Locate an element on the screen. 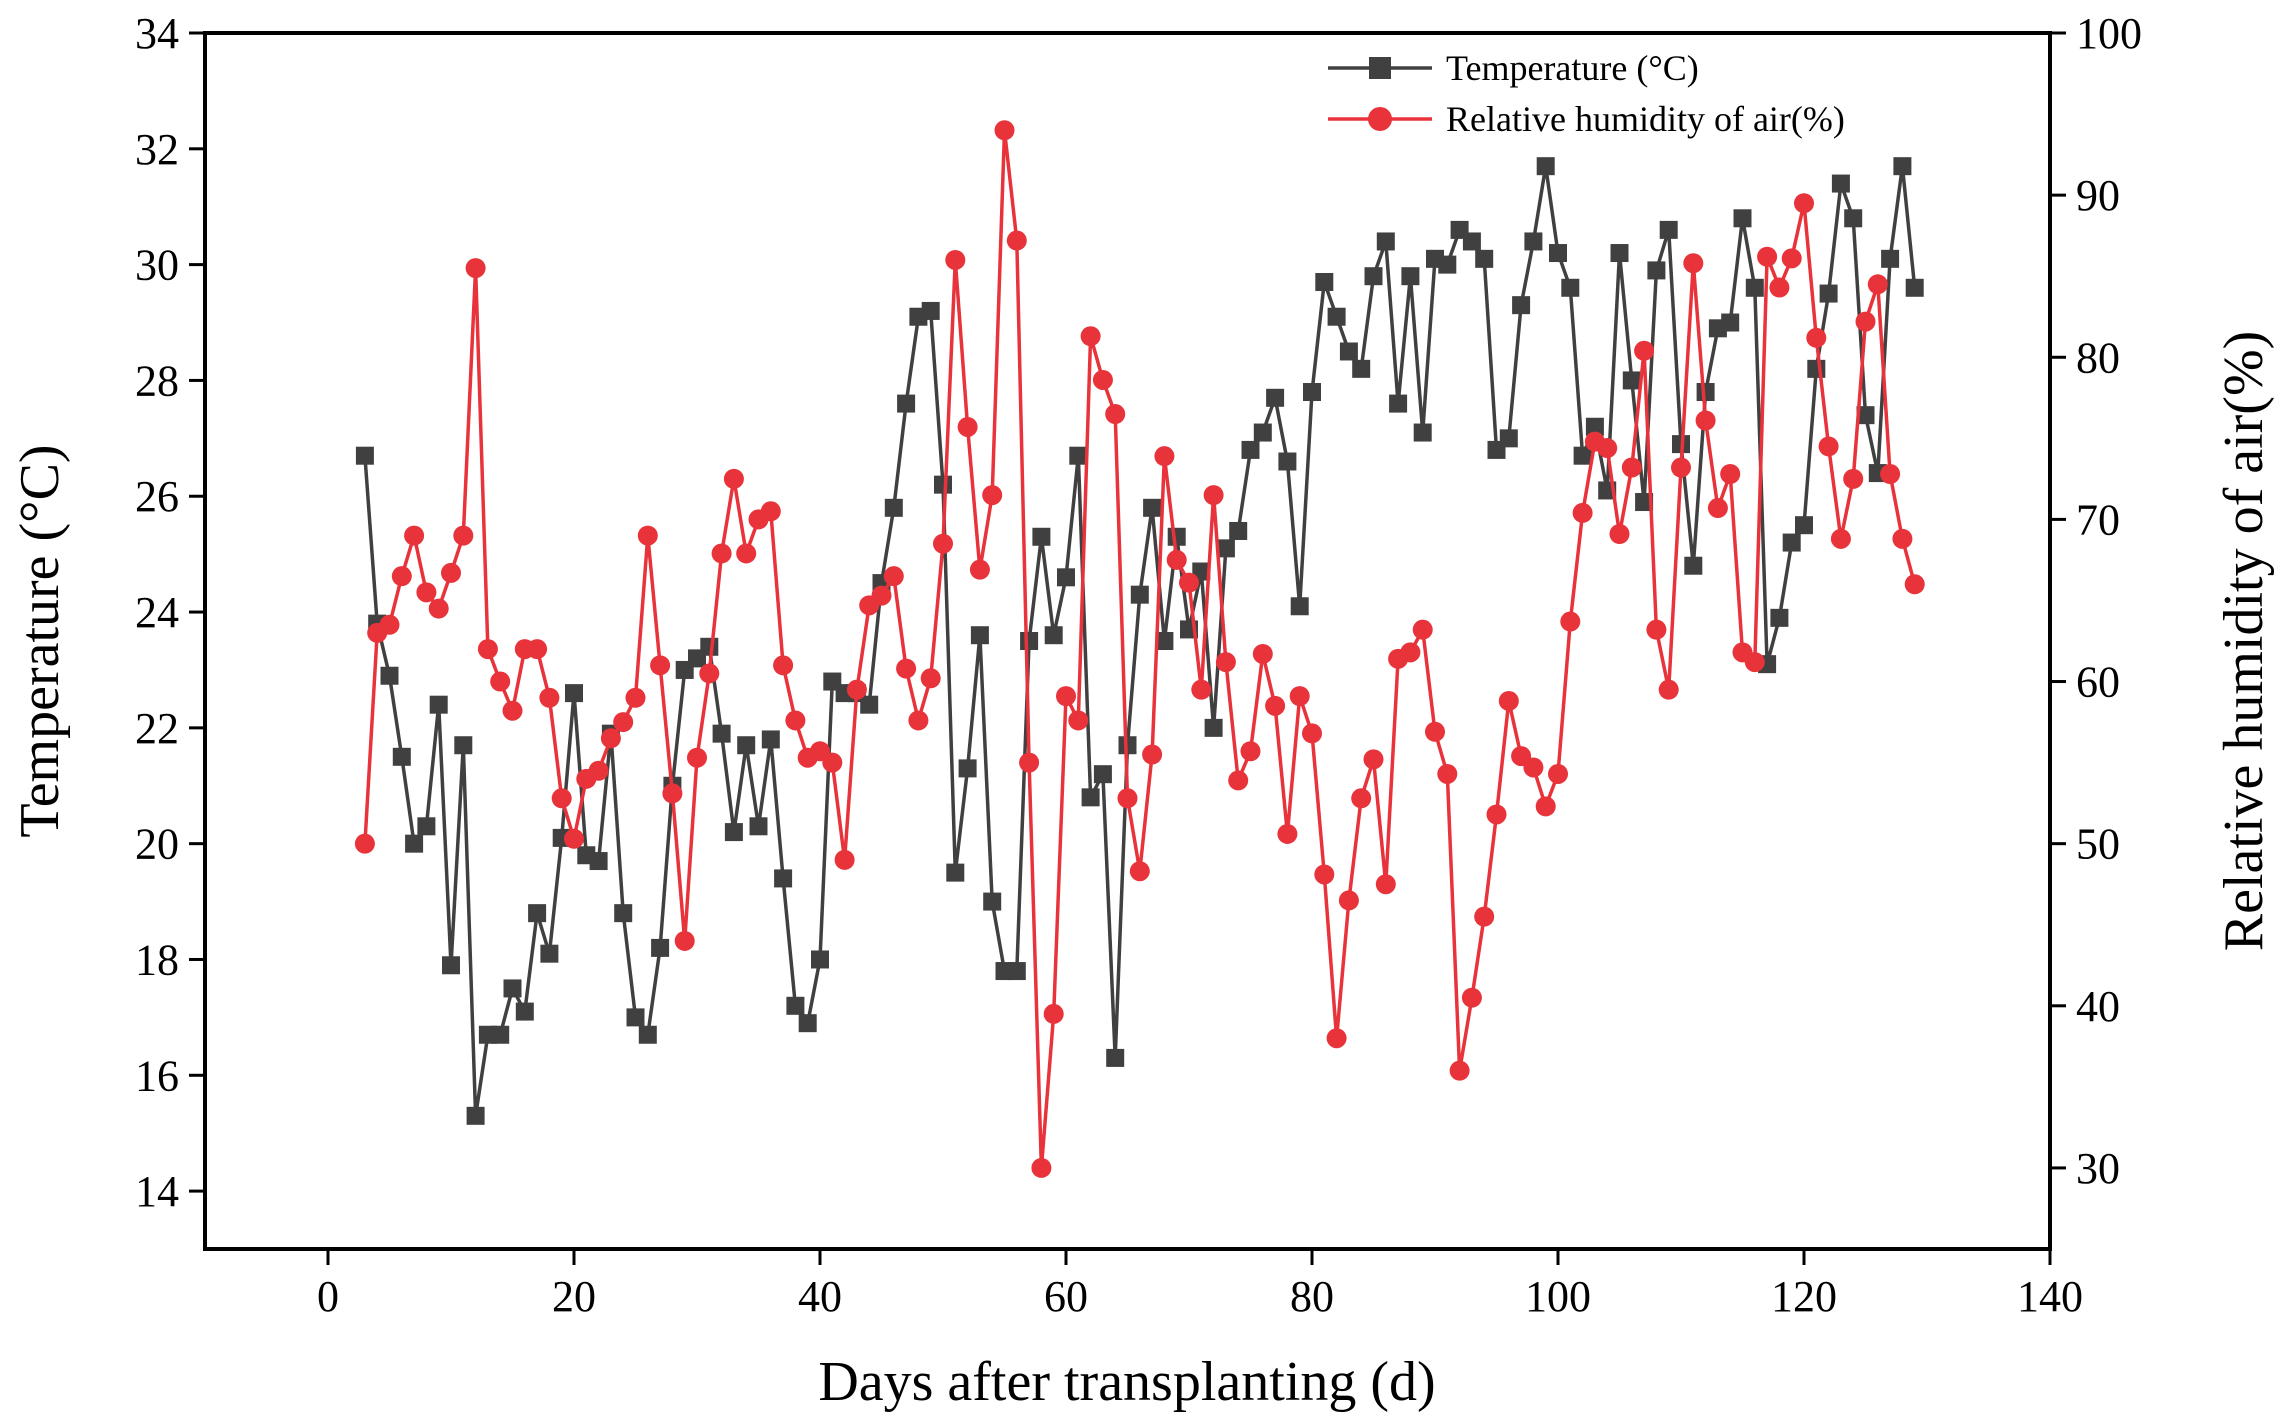 The width and height of the screenshot is (2282, 1425). left-y-tick-label: 14 is located at coordinates (157, 1191).